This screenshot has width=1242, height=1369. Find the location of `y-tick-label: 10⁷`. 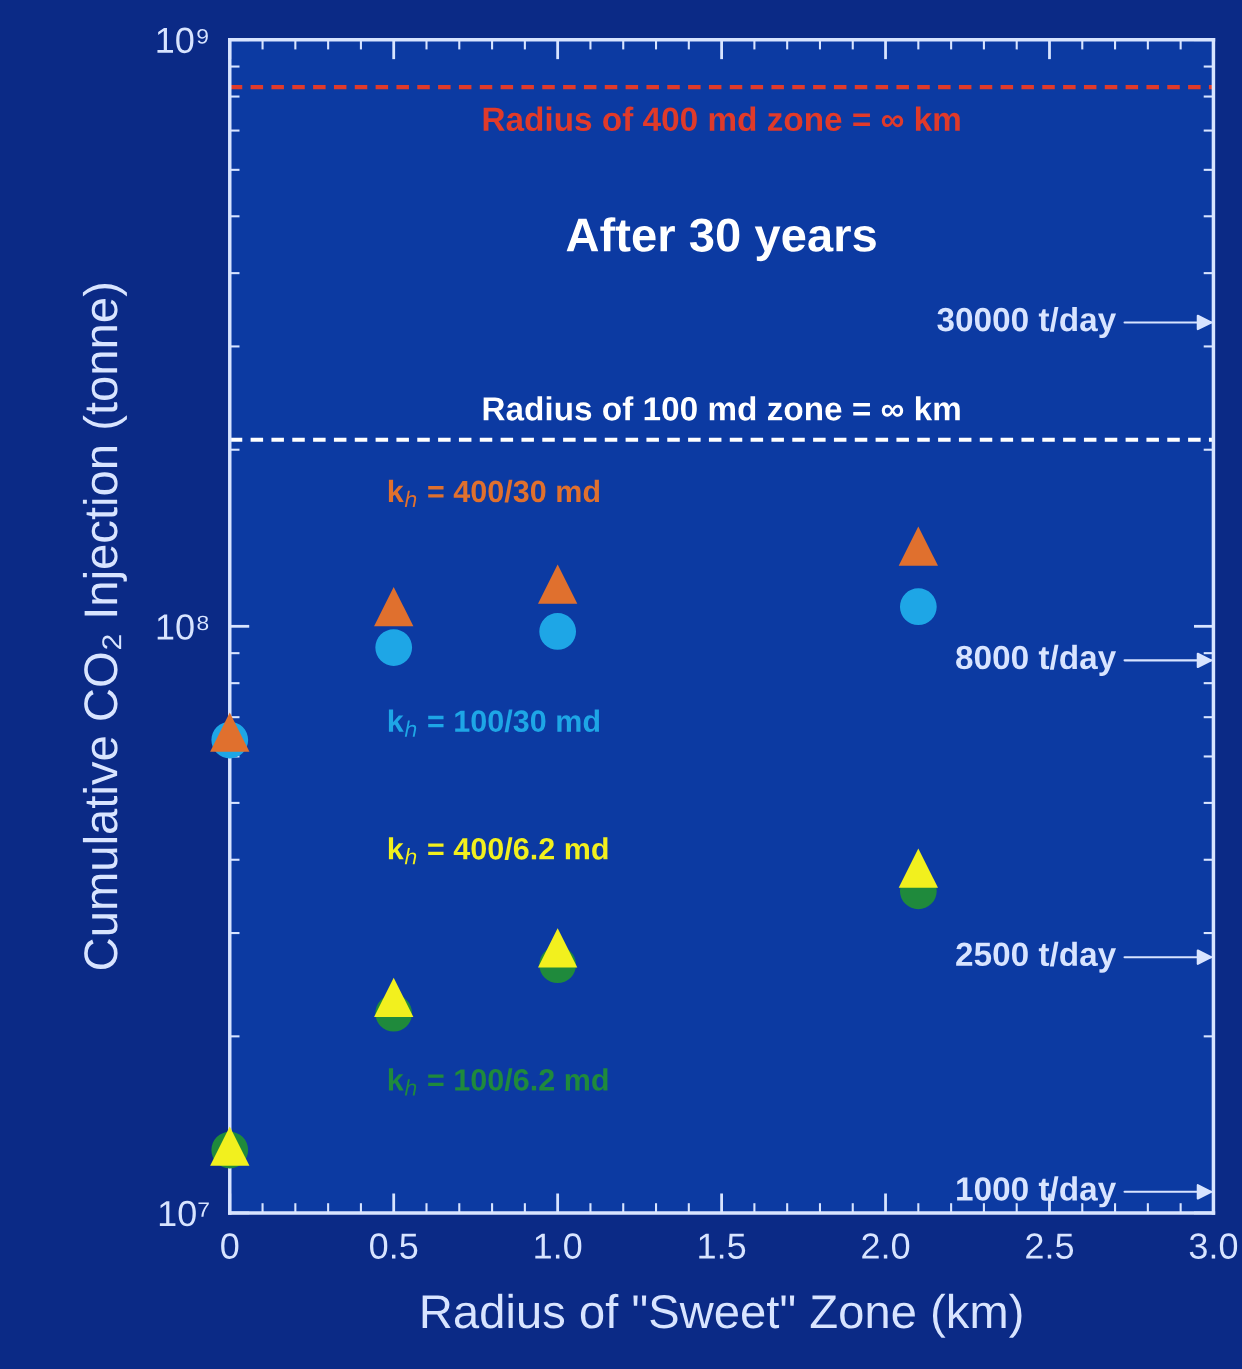

y-tick-label: 10⁷ is located at coordinates (184, 1213).